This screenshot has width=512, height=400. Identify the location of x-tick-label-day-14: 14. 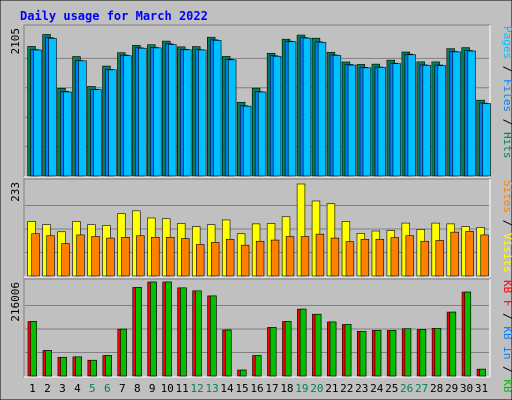
(227, 388).